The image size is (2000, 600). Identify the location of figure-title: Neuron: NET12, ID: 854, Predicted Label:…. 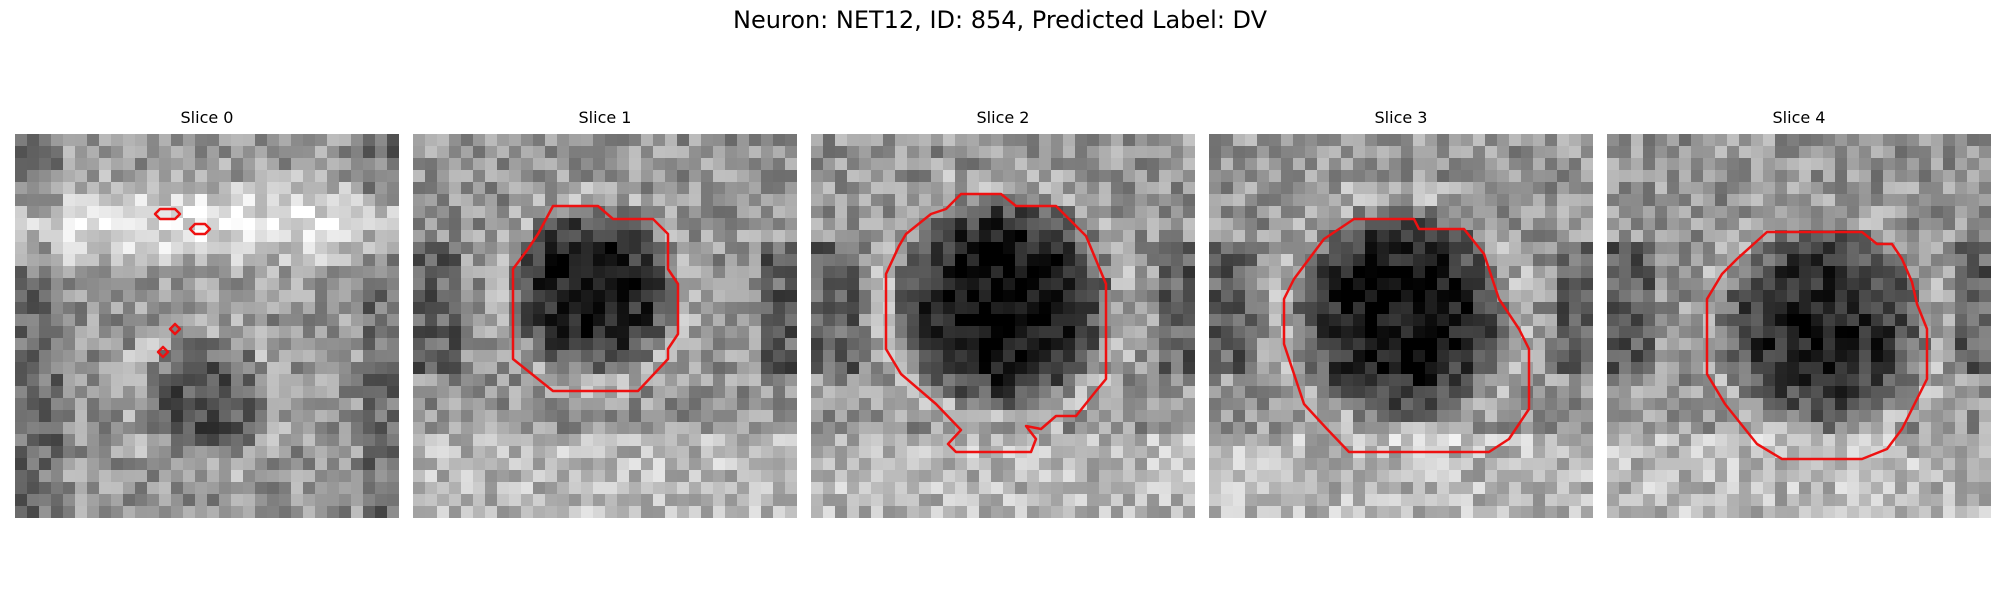
(1000, 20).